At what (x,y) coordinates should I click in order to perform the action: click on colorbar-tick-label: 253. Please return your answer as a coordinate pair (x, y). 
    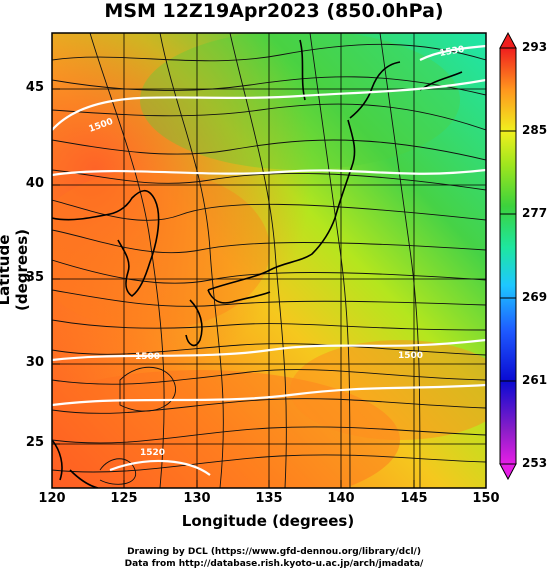
    Looking at the image, I should click on (535, 463).